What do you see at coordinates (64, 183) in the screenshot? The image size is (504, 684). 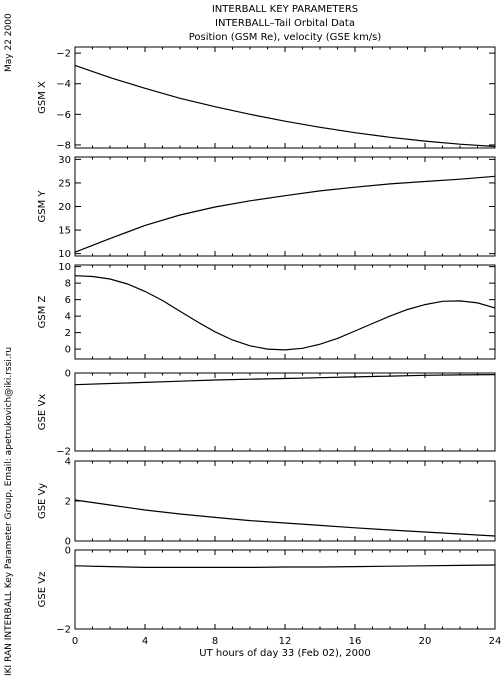 I see `y-tick-label: 25` at bounding box center [64, 183].